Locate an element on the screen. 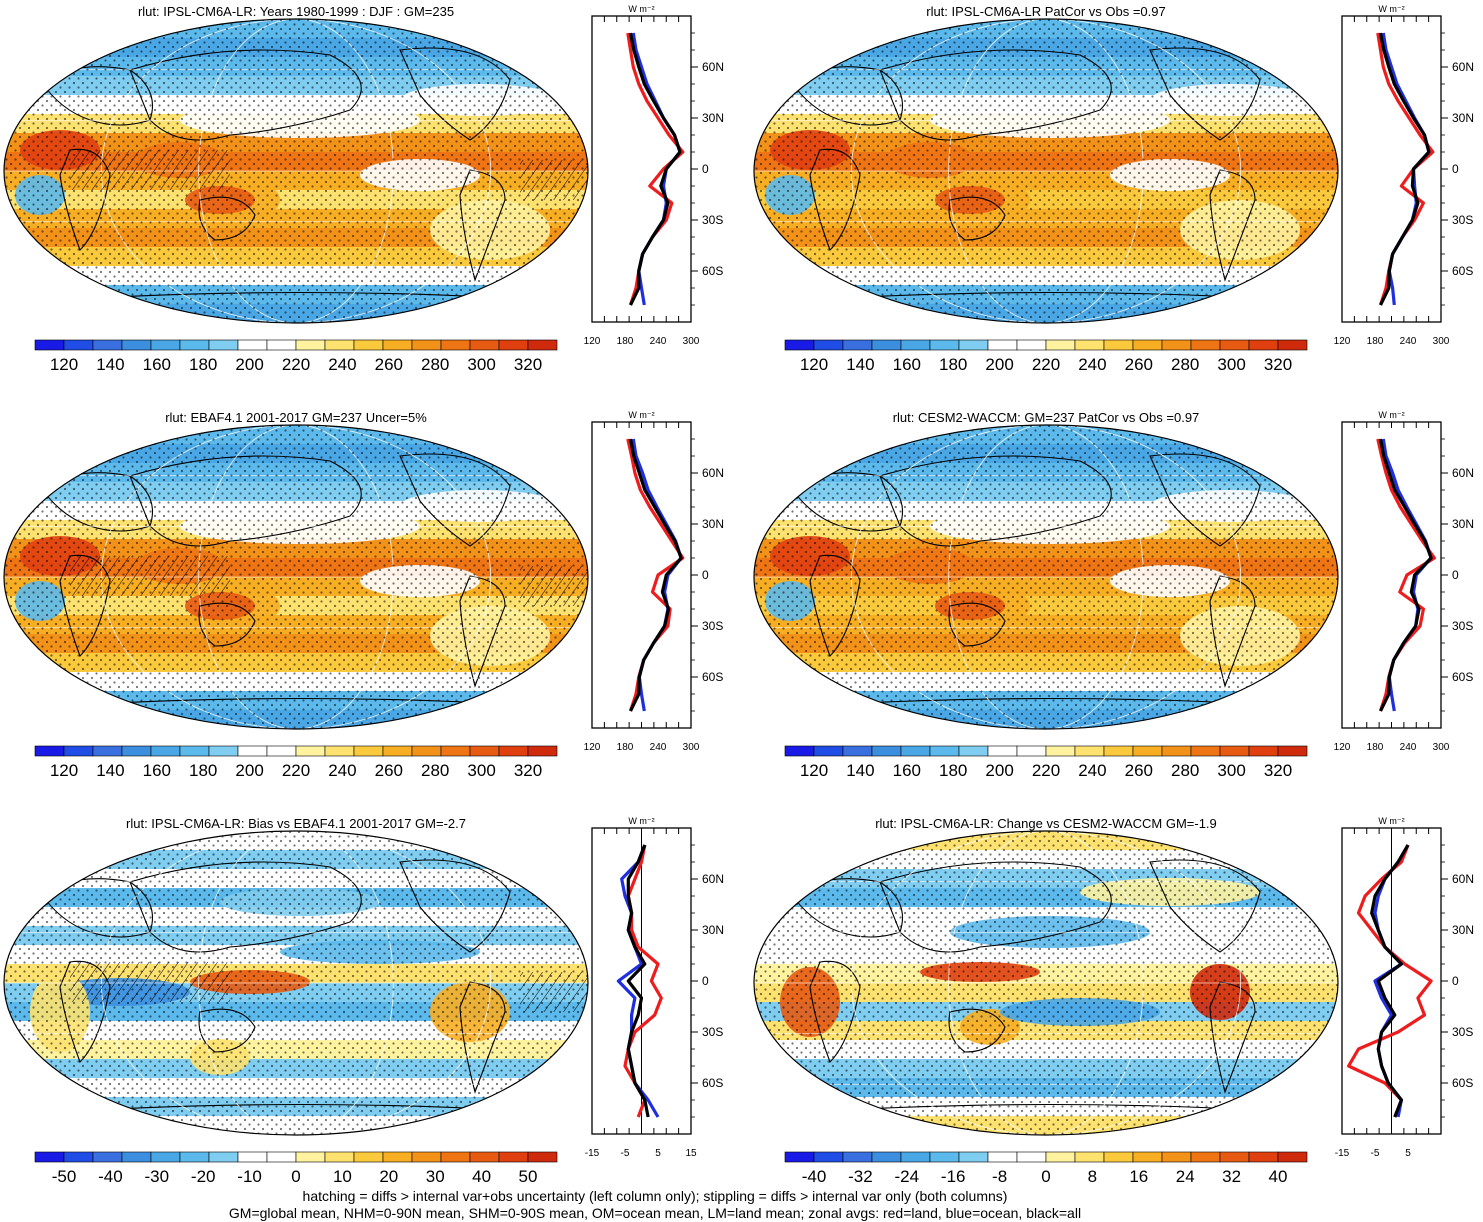 The width and height of the screenshot is (1483, 1222). colorbar-label: 160 is located at coordinates (907, 364).